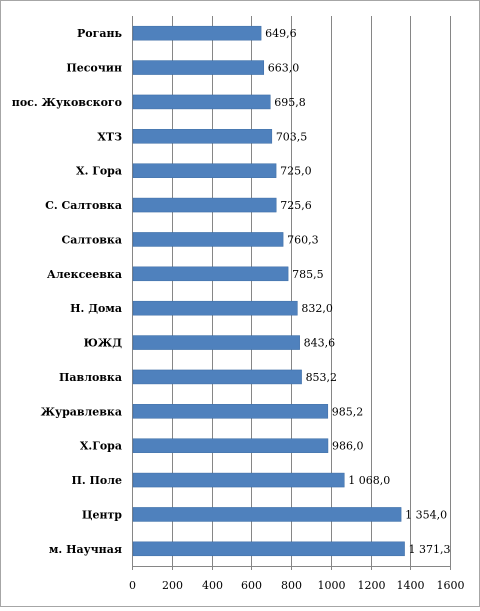 This screenshot has width=480, height=611. I want to click on x-tick-label: 600, so click(251, 585).